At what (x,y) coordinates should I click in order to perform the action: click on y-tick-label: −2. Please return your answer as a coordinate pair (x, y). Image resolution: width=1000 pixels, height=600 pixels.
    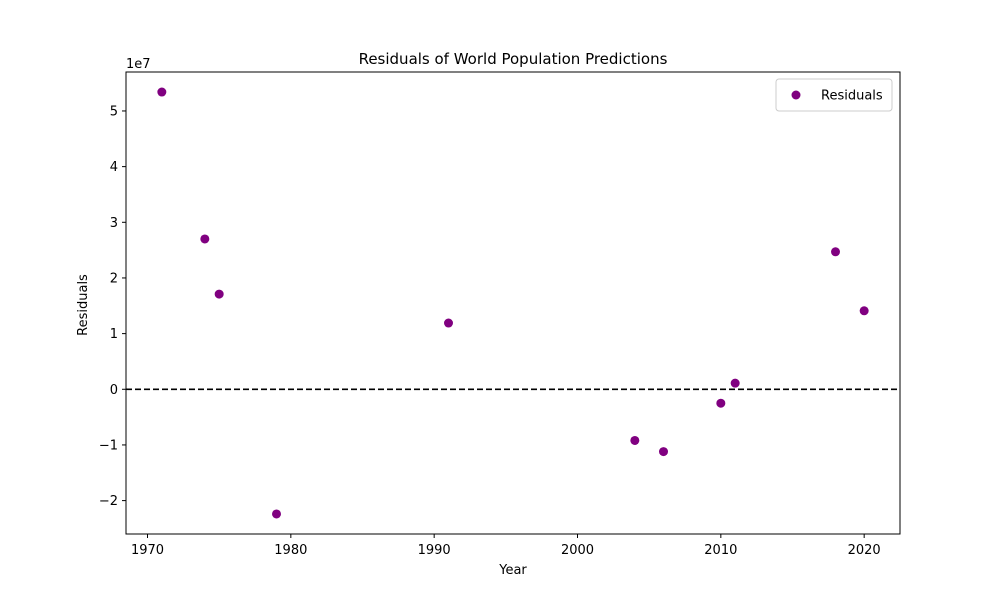
    Looking at the image, I should click on (108, 501).